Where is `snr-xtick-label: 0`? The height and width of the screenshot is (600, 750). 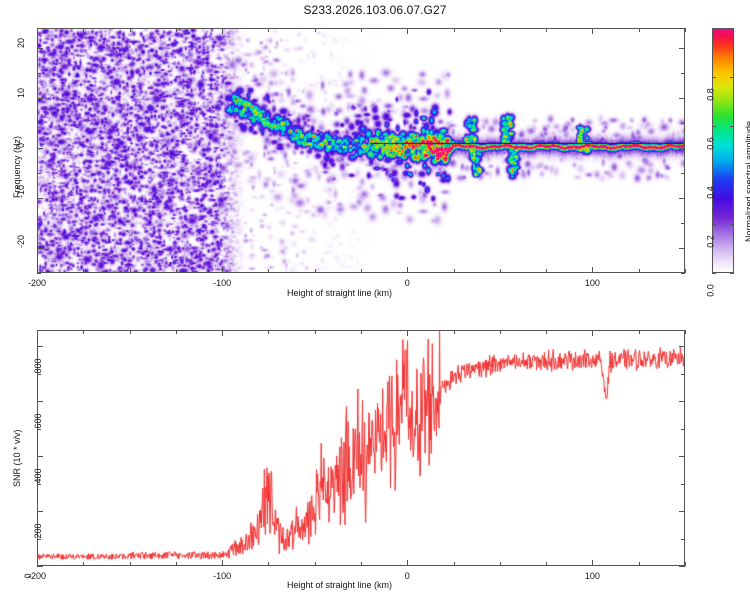
snr-xtick-label: 0 is located at coordinates (407, 576).